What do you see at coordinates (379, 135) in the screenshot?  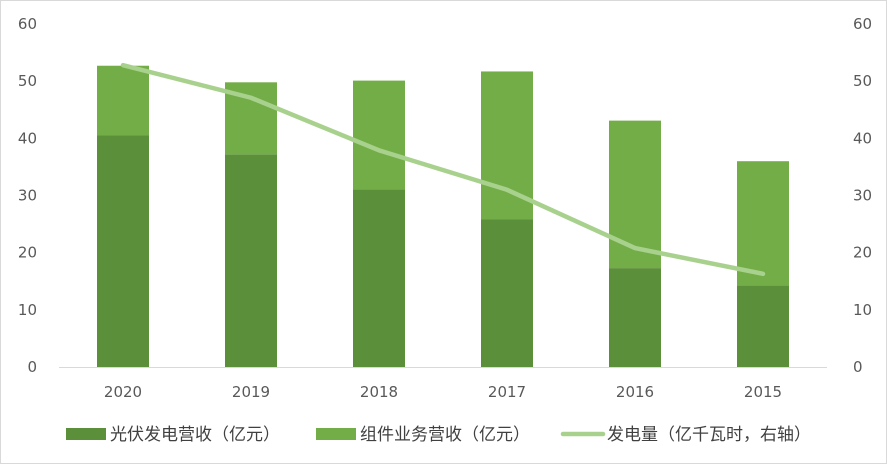 I see `bar-module-revenue-2018` at bounding box center [379, 135].